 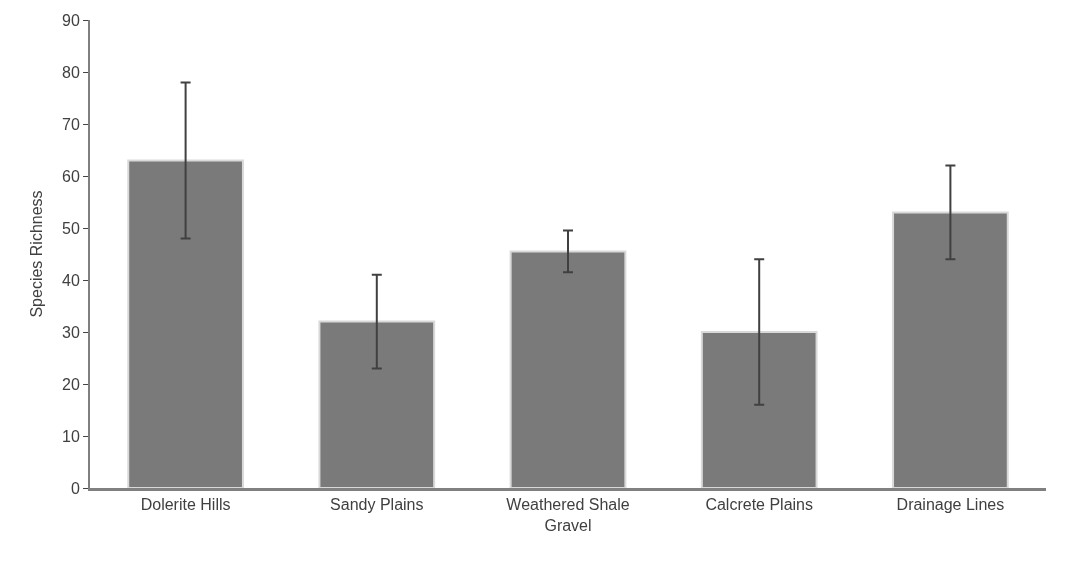 I want to click on y-tick-label: 40, so click(x=71, y=280).